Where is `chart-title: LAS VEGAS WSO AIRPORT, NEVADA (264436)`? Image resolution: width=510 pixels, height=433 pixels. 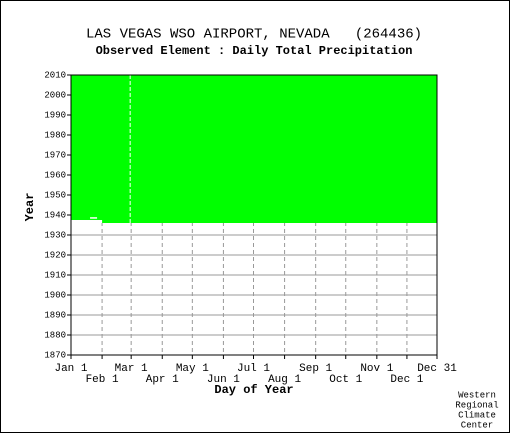
chart-title: LAS VEGAS WSO AIRPORT, NEVADA (264436) is located at coordinates (254, 35).